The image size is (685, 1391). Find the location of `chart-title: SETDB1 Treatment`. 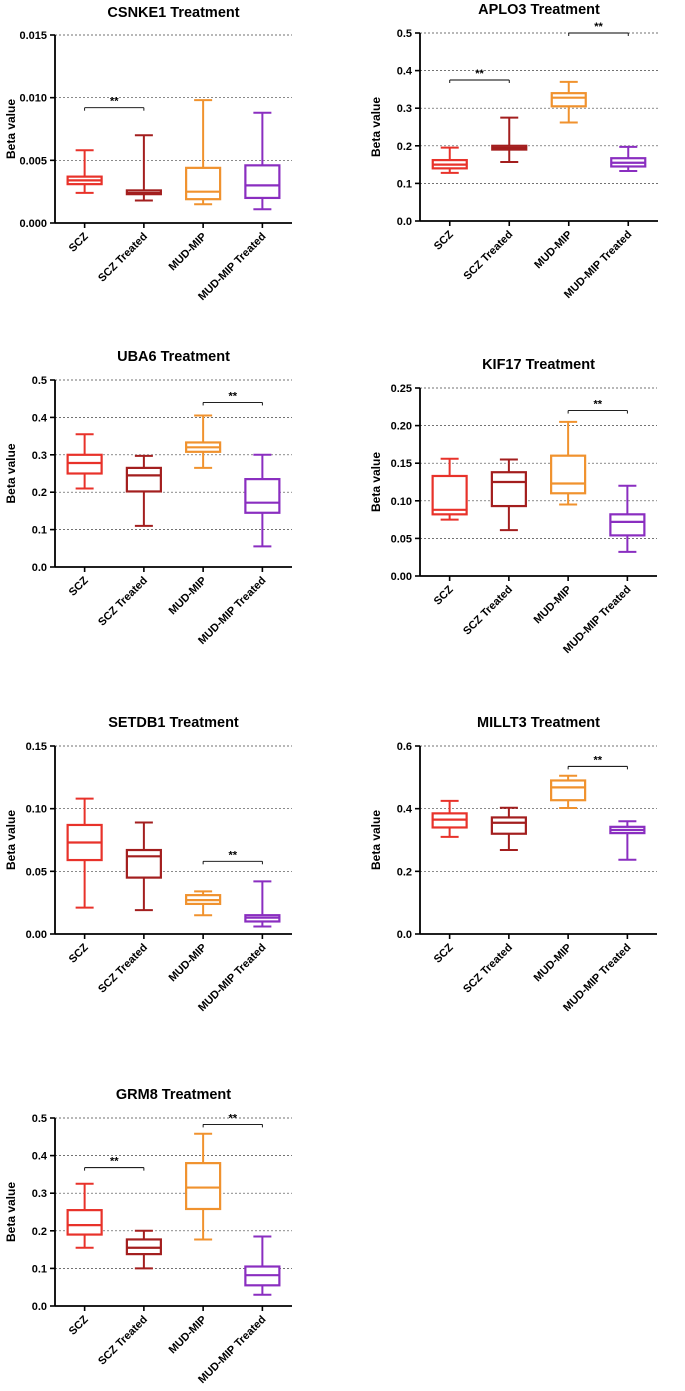

chart-title: SETDB1 Treatment is located at coordinates (173, 723).